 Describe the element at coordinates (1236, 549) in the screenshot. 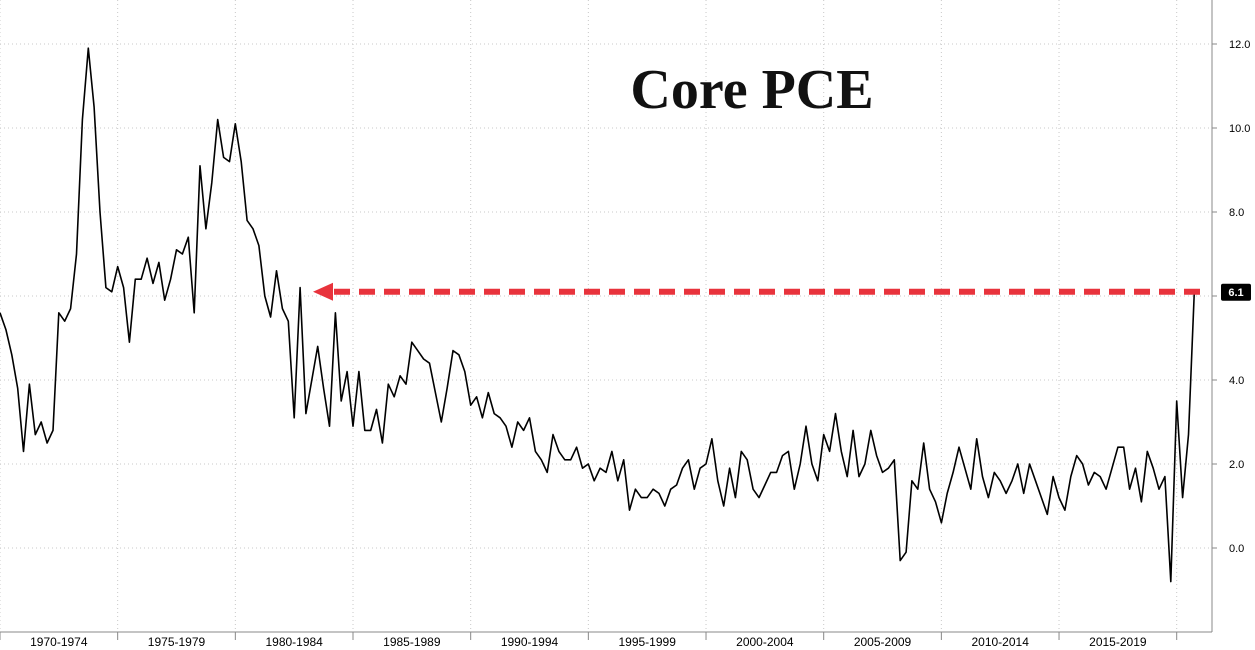

I see `y-tick-label-0: 0.0` at that location.